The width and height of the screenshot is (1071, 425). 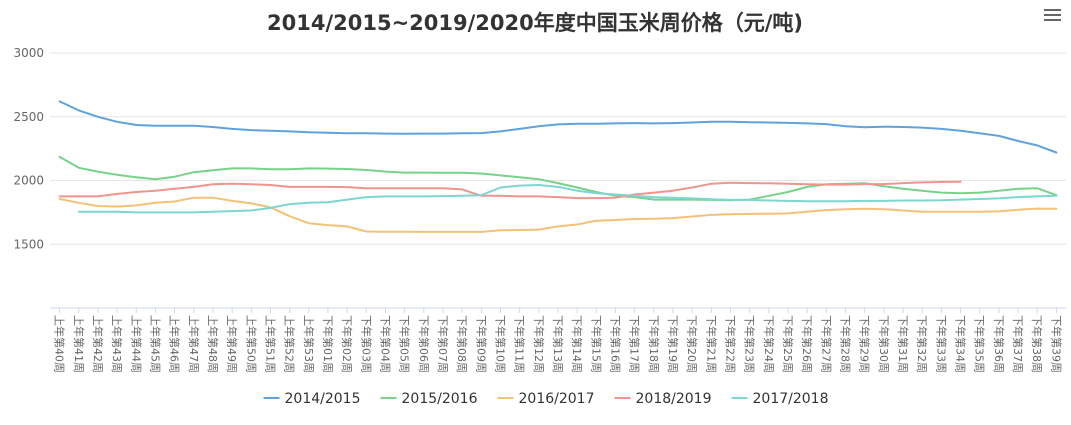 I want to click on series-line-2015-2016, so click(x=558, y=178).